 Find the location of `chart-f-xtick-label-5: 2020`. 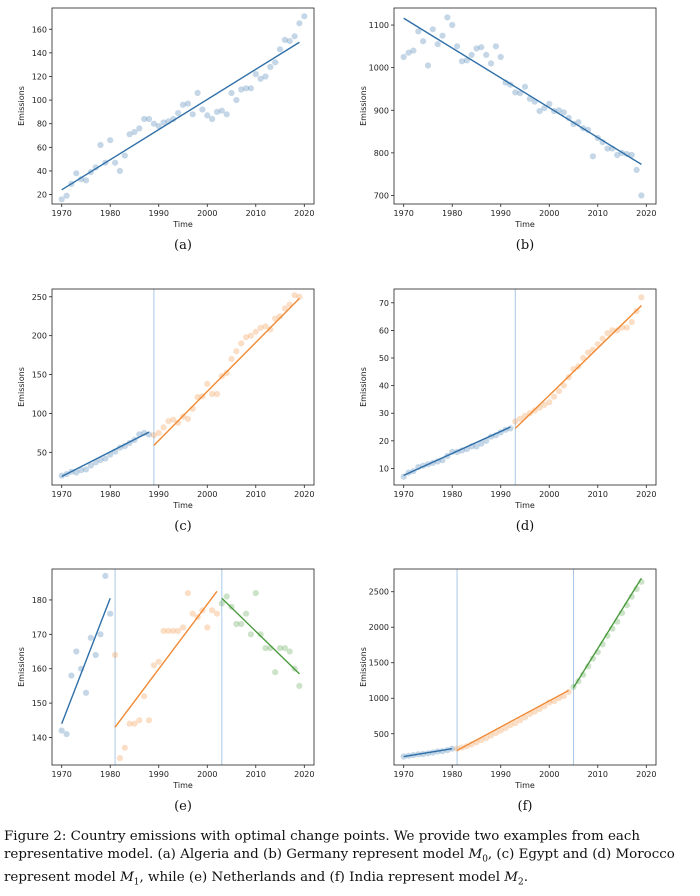

chart-f-xtick-label-5: 2020 is located at coordinates (646, 774).